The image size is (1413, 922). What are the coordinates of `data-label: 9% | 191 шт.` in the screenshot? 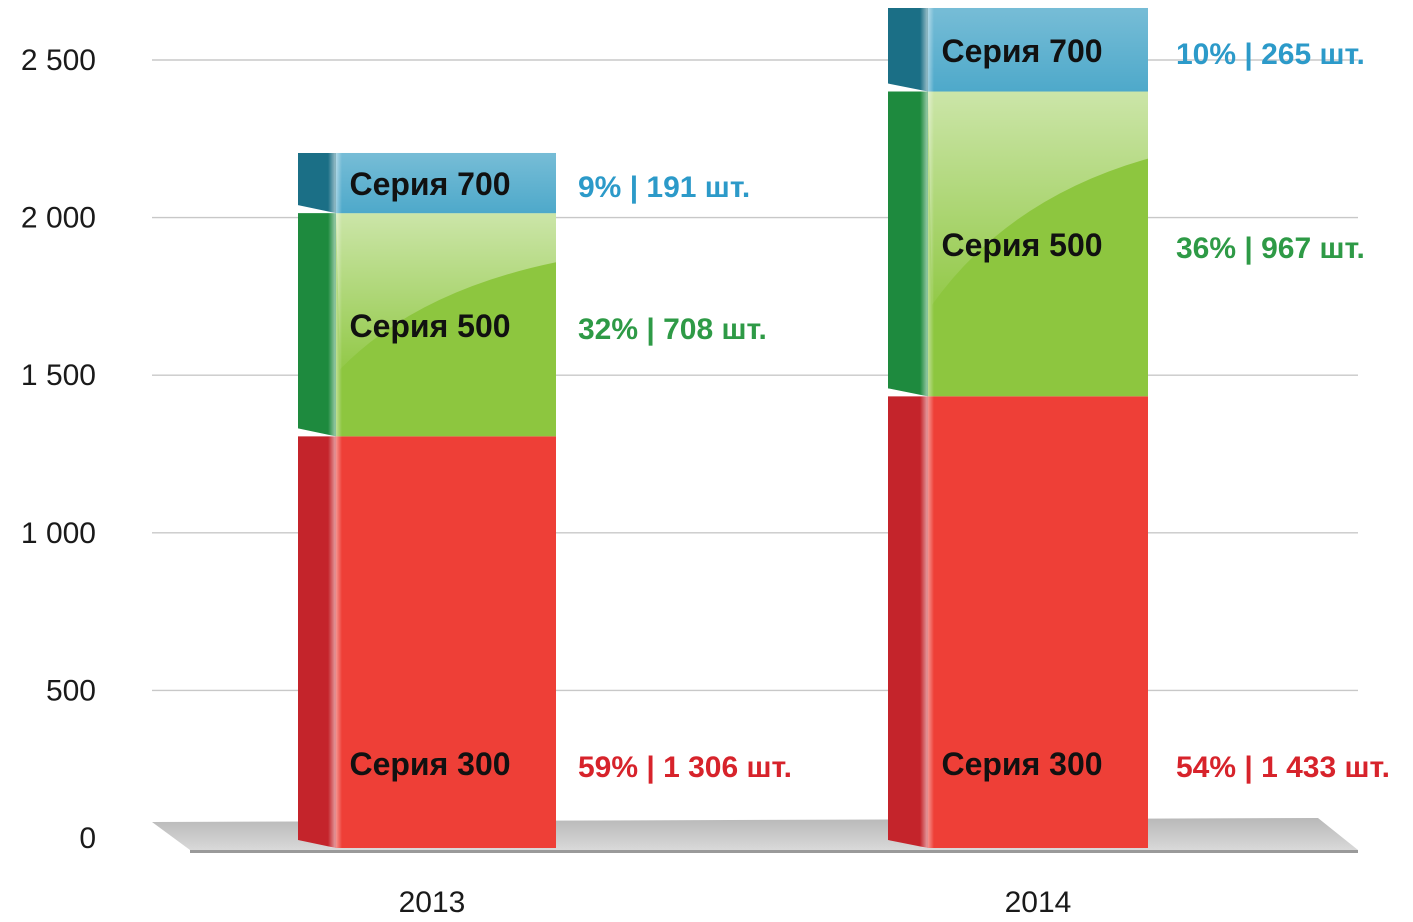 It's located at (664, 187).